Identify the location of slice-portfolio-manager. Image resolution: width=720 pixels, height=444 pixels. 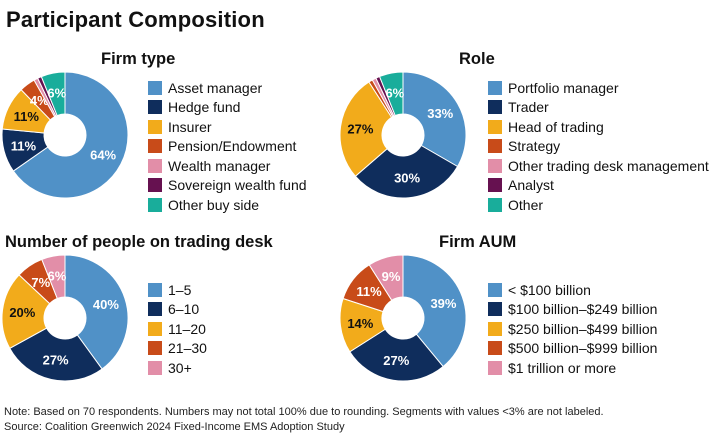
(434, 119).